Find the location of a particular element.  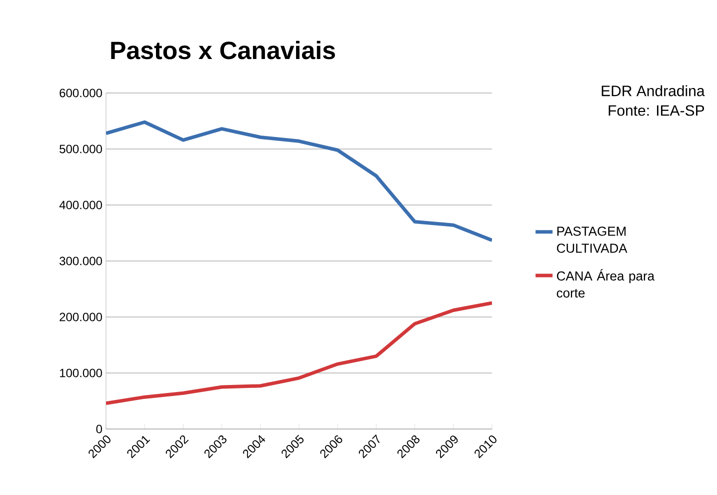

y-tick-label: 100.000 is located at coordinates (81, 373).